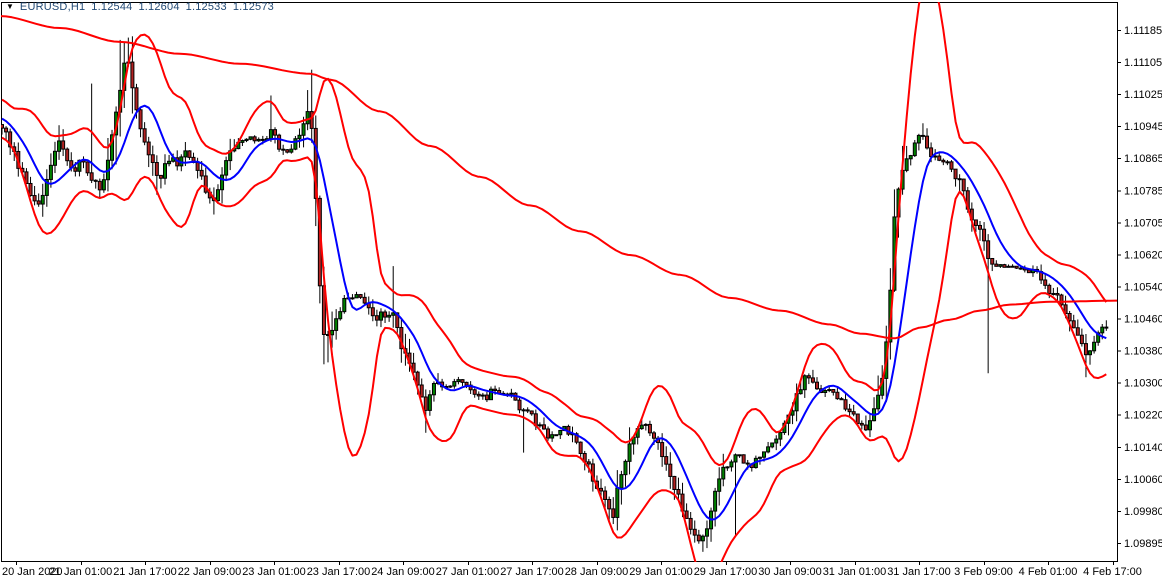 Image resolution: width=1162 pixels, height=579 pixels. Describe the element at coordinates (274, 572) in the screenshot. I see `x-axis-label: 23 Jan 01:00` at that location.